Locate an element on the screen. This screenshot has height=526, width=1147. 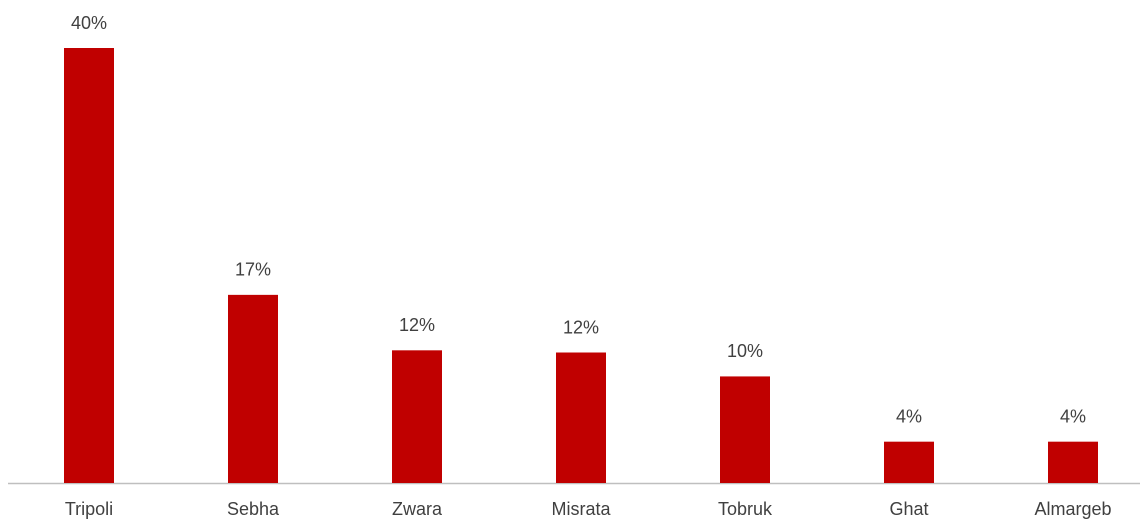
value-label: 10% is located at coordinates (745, 351).